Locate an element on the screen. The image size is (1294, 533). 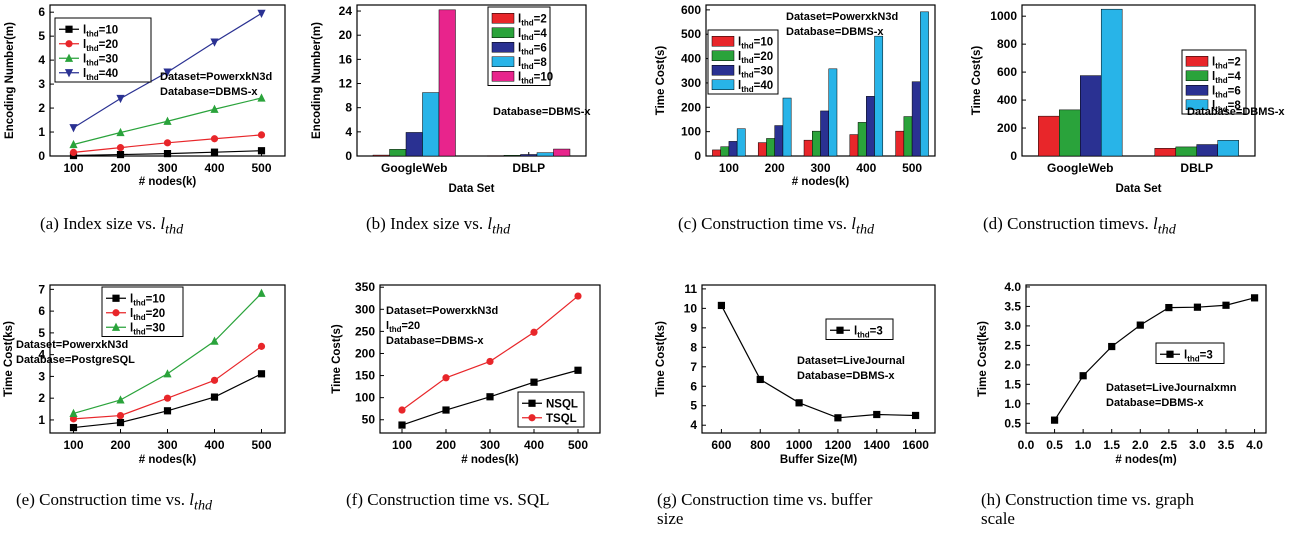
caption-a-math: l is located at coordinates (163, 223).